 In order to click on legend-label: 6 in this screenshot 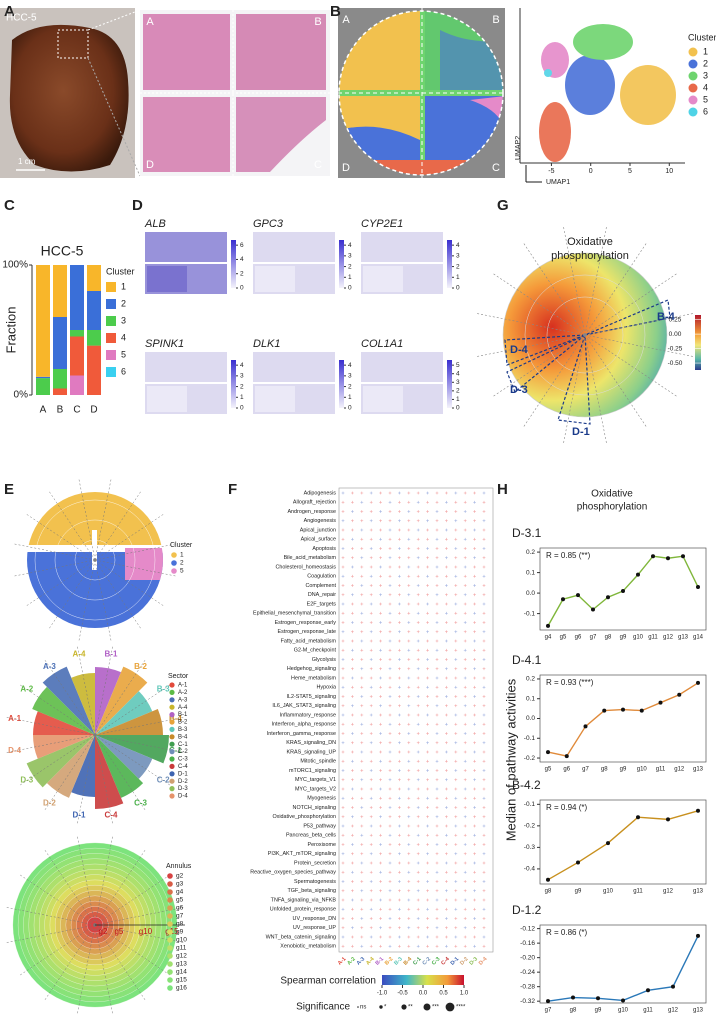, I will do `click(705, 111)`.